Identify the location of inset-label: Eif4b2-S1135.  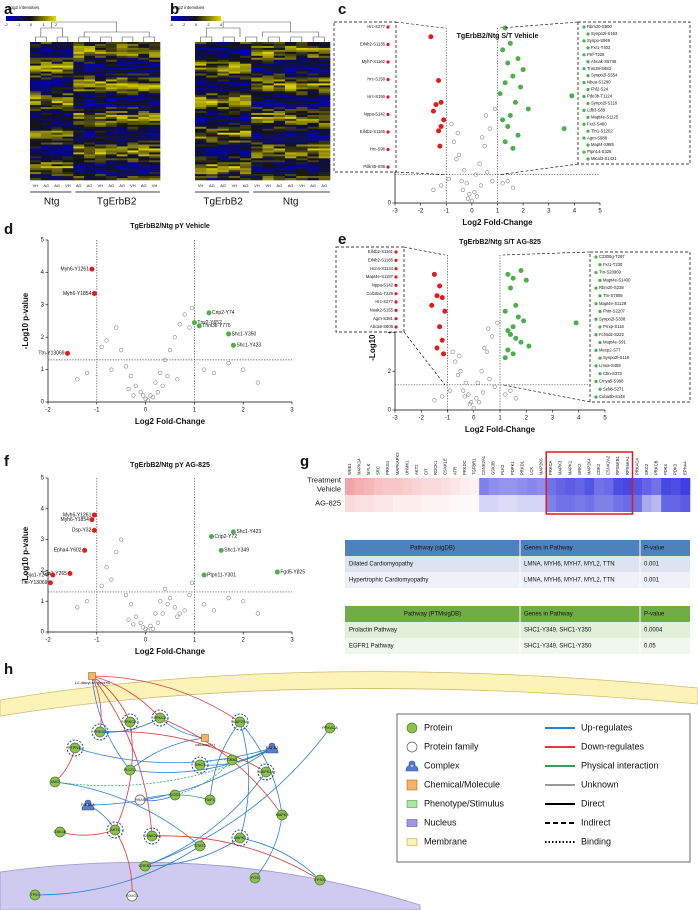
(373, 44).